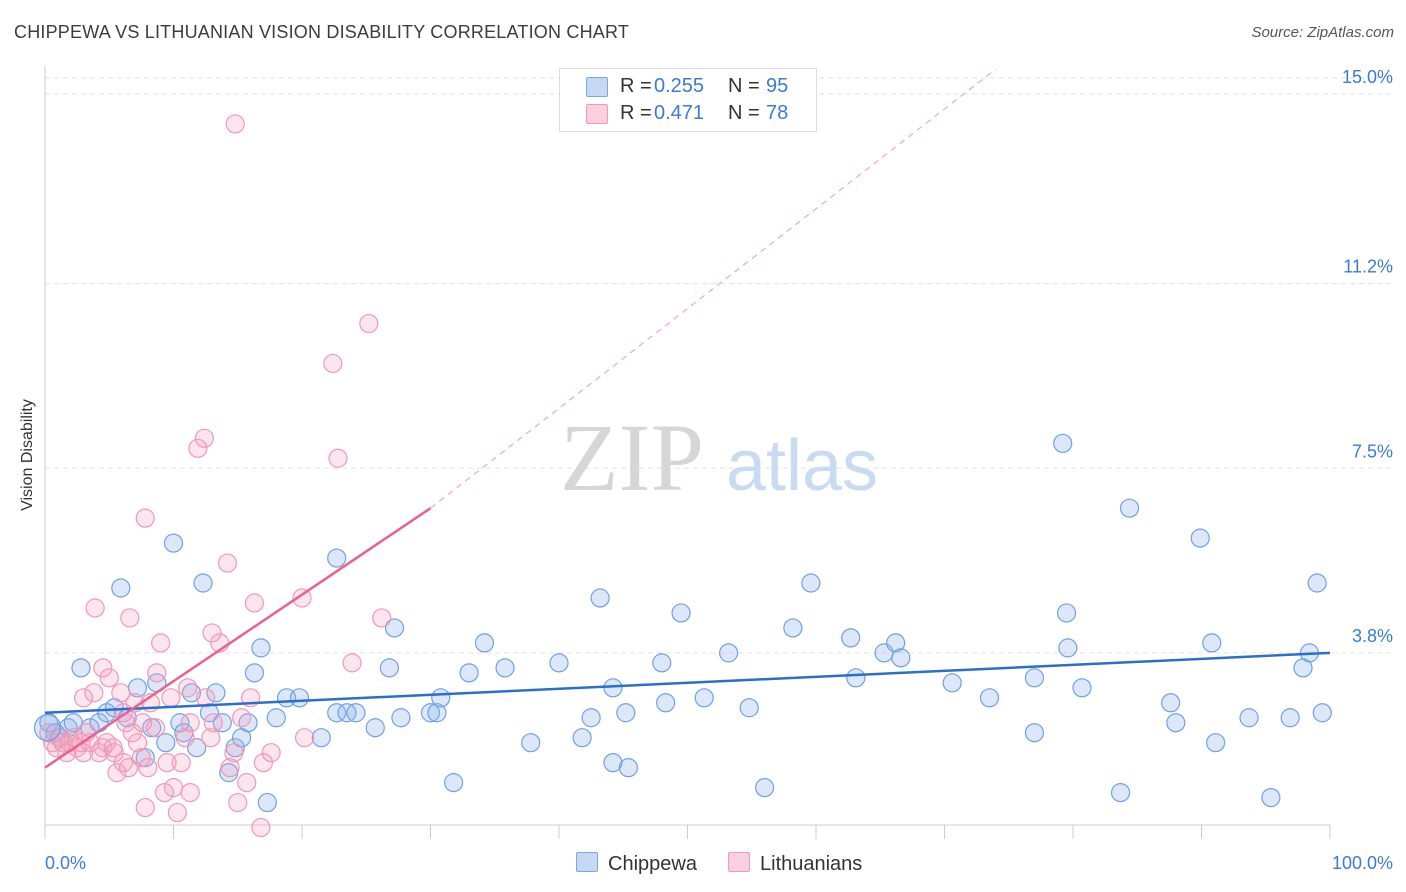 Image resolution: width=1406 pixels, height=892 pixels. Describe the element at coordinates (719, 457) in the screenshot. I see `watermark: ZIP atlas` at that location.